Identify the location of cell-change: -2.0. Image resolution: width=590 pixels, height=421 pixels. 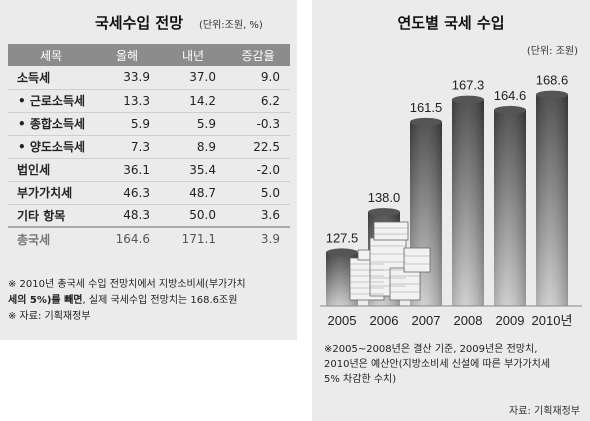
(258, 170).